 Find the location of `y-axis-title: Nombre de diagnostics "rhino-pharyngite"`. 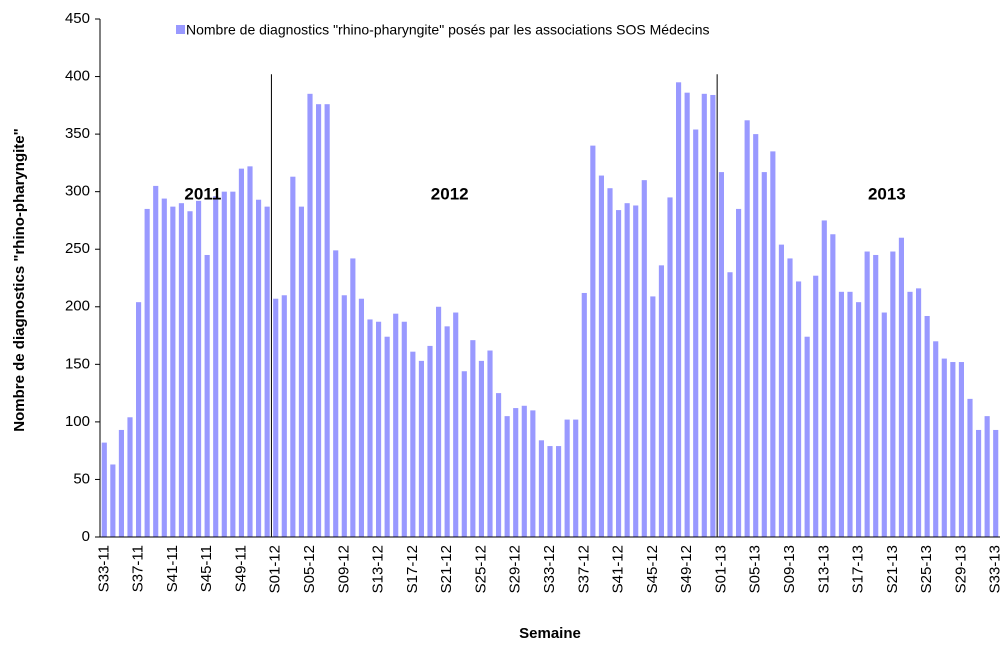

y-axis-title: Nombre de diagnostics "rhino-pharyngite" is located at coordinates (19, 279).